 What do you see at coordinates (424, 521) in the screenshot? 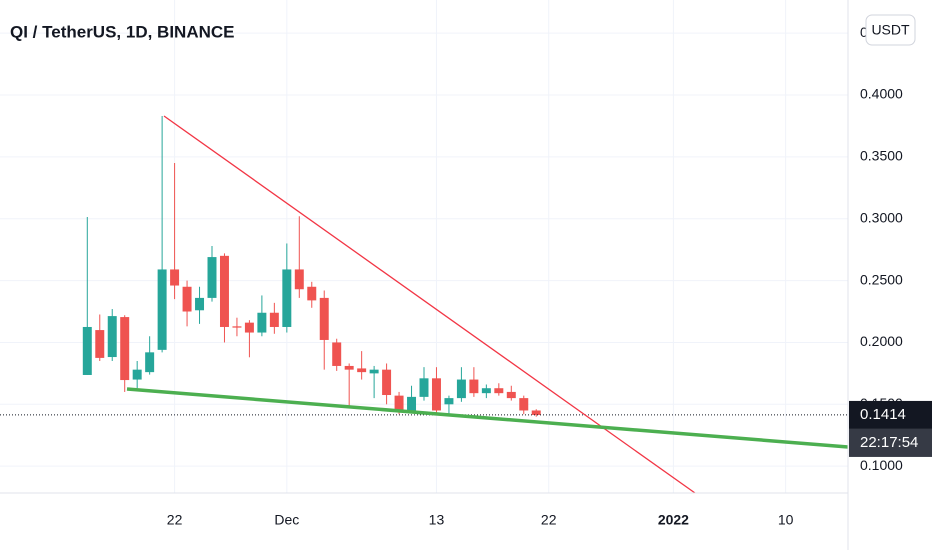
I see `time-axis-panel` at bounding box center [424, 521].